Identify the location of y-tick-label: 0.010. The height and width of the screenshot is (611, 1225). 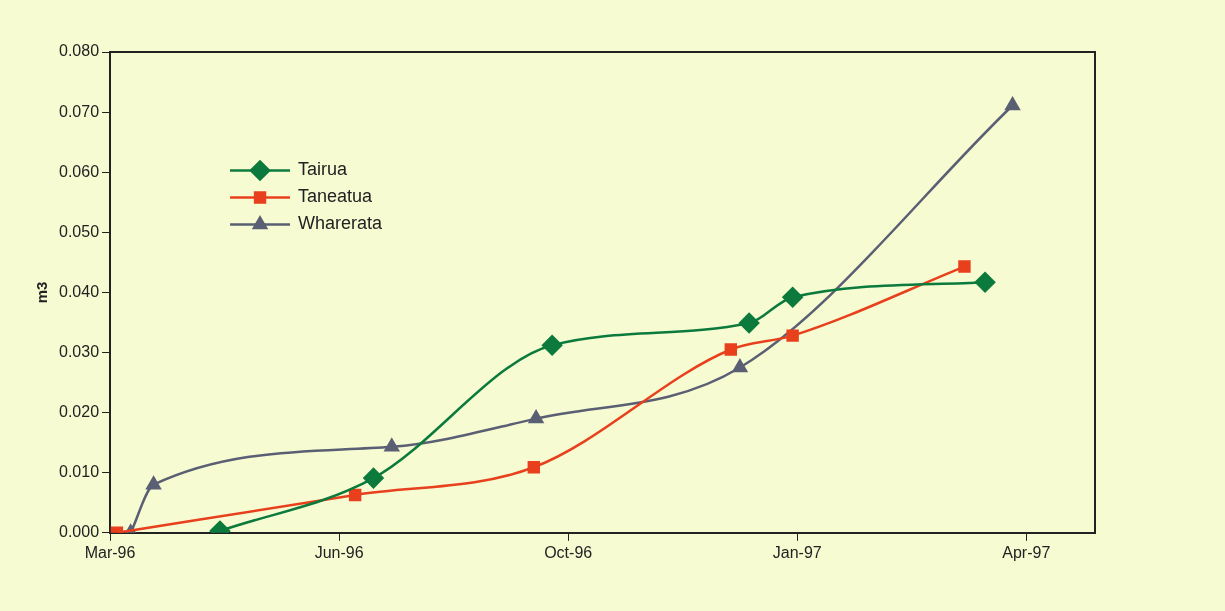
(79, 472).